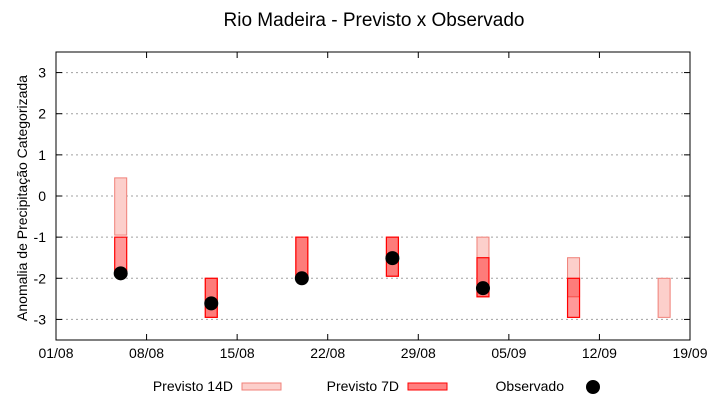  I want to click on bar-previsto-7d, so click(573, 297).